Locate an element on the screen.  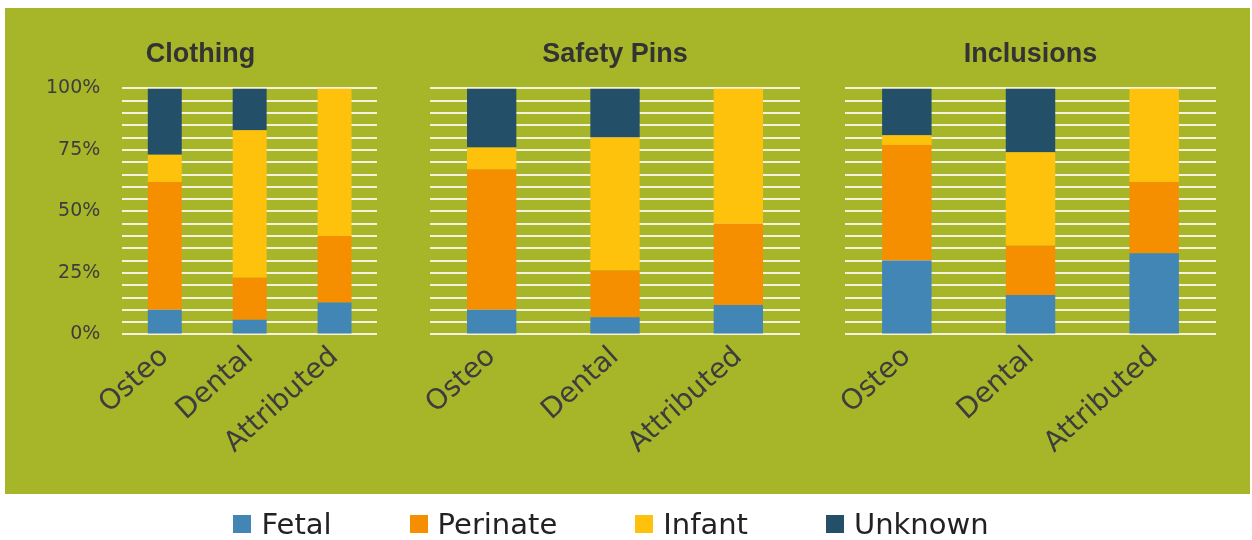
chart-title: Inclusions is located at coordinates (1030, 52).